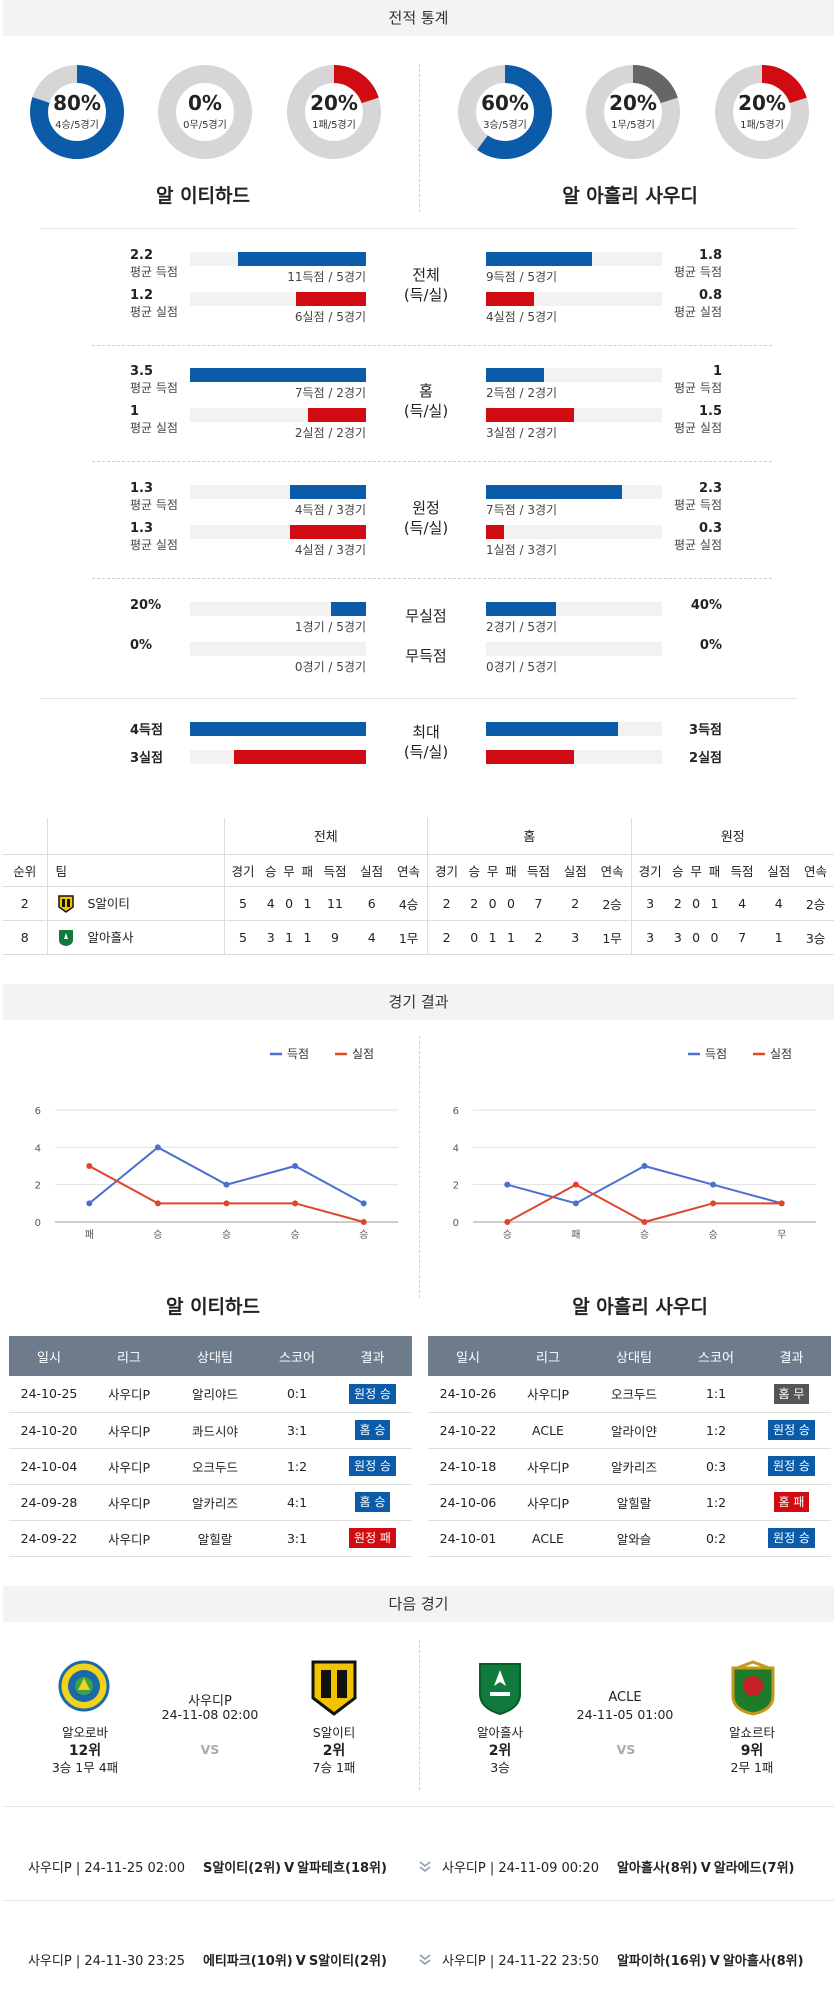 The width and height of the screenshot is (837, 1998). Describe the element at coordinates (626, 1749) in the screenshot. I see `vs-label-2: VS` at that location.